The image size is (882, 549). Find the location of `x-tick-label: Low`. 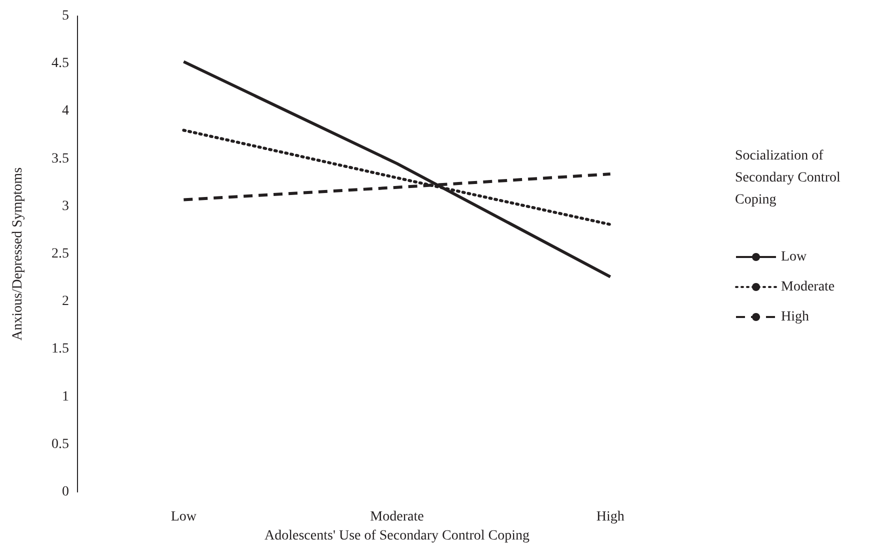

x-tick-label: Low is located at coordinates (184, 517).